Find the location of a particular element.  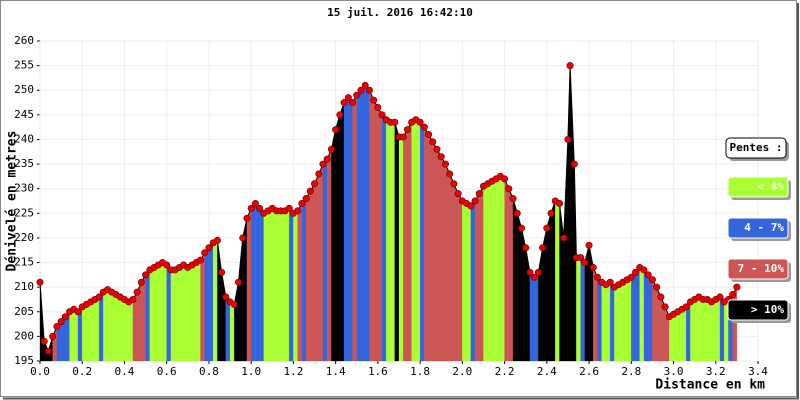

x-tick-label: 1.6 is located at coordinates (378, 371).